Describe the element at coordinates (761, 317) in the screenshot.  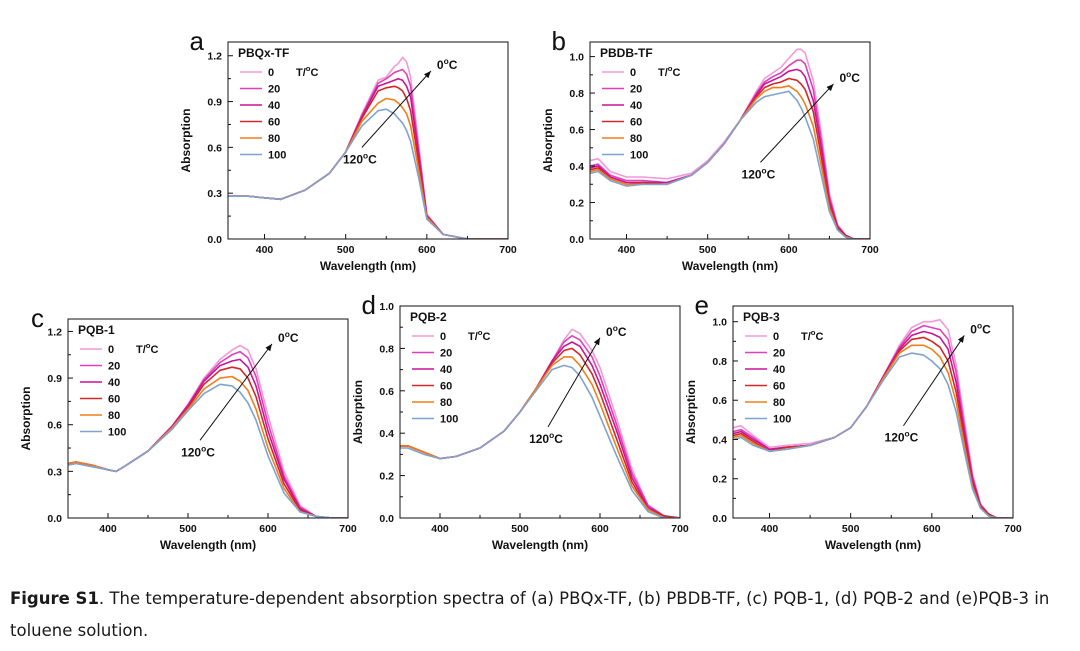
I see `panel-title: PQB-3` at that location.